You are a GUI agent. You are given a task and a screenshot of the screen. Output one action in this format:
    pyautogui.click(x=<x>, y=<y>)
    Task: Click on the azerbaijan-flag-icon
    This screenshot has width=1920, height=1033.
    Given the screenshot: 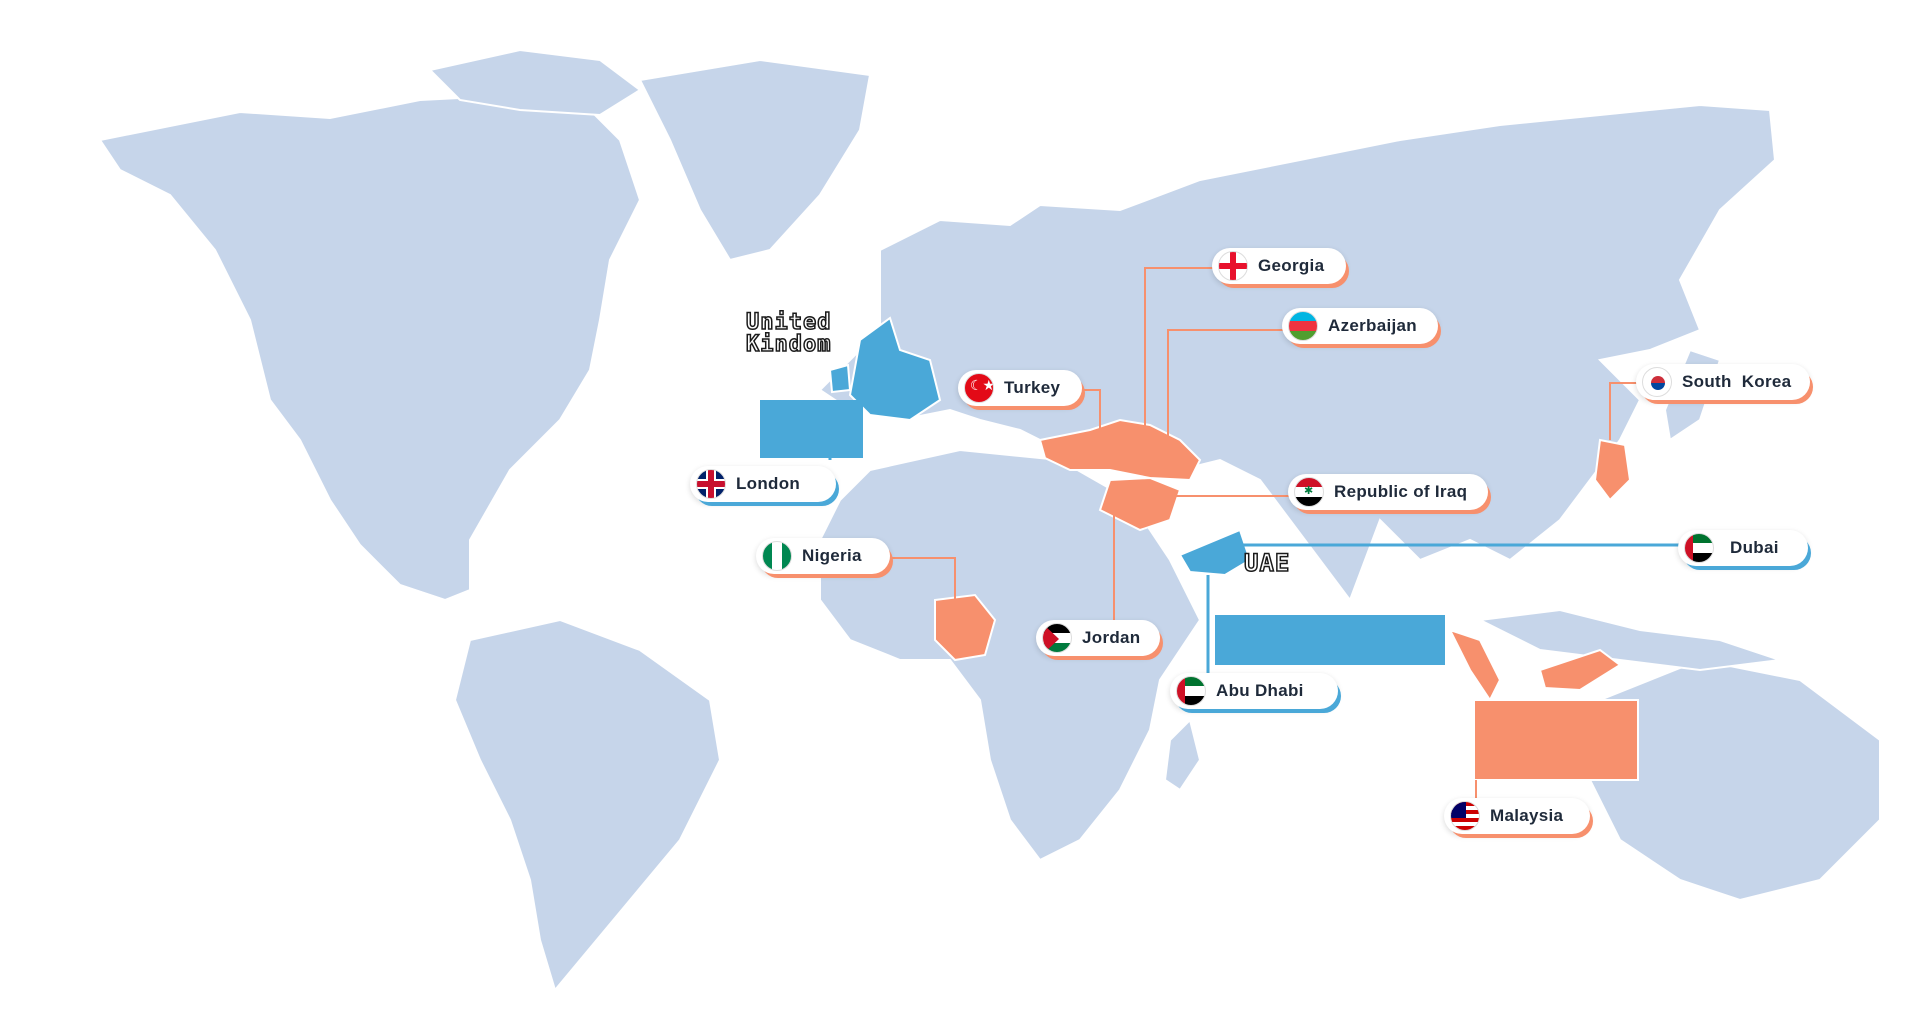 What is the action you would take?
    pyautogui.click(x=1303, y=326)
    